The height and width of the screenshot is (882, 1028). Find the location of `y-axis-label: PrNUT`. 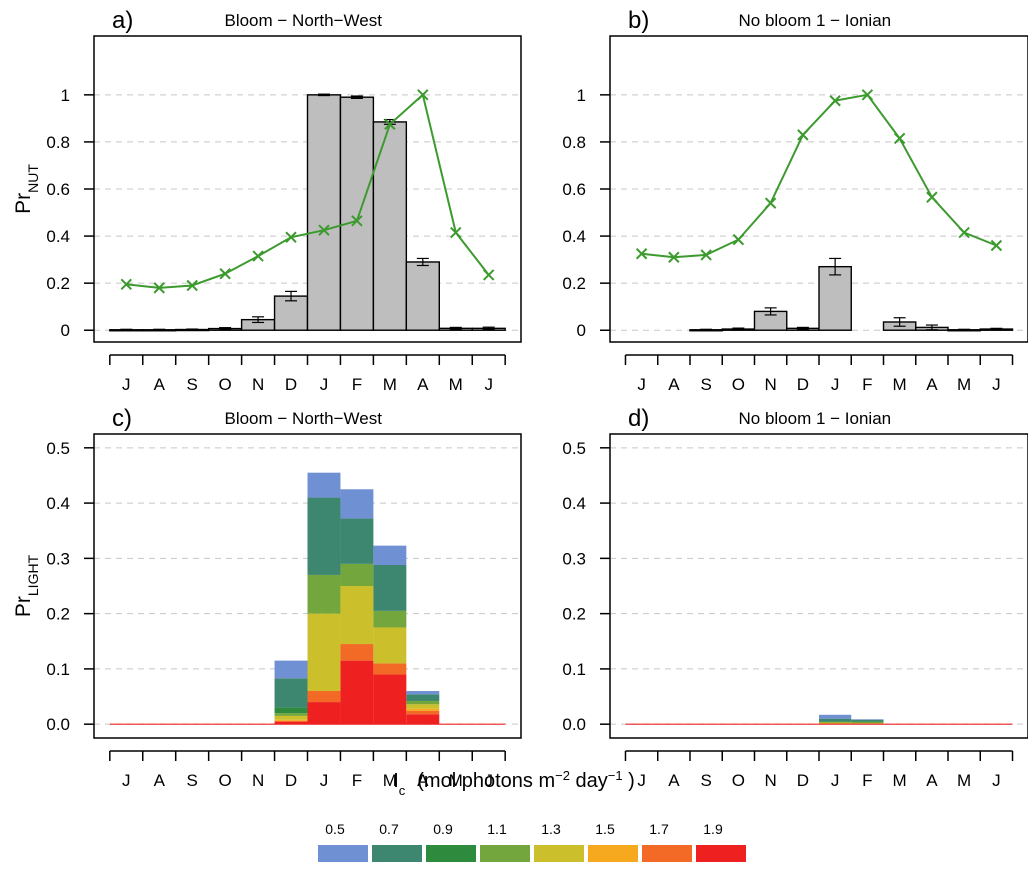

y-axis-label: PrNUT is located at coordinates (26, 189).